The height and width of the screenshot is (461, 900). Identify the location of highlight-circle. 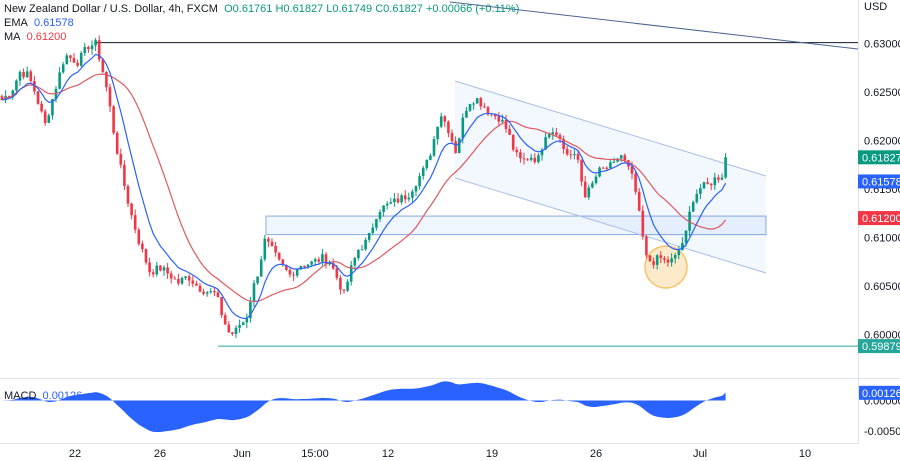
(666, 267).